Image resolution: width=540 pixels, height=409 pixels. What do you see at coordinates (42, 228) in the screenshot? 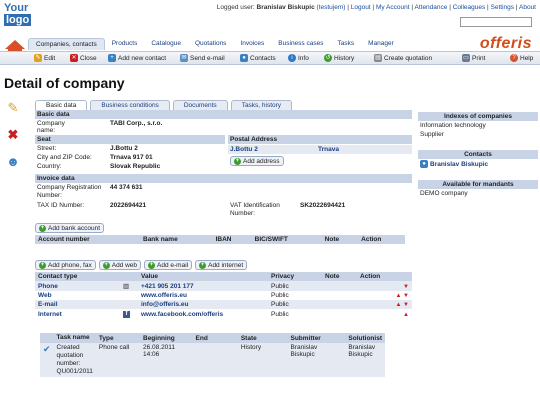
I see `plus-icon: +` at bounding box center [42, 228].